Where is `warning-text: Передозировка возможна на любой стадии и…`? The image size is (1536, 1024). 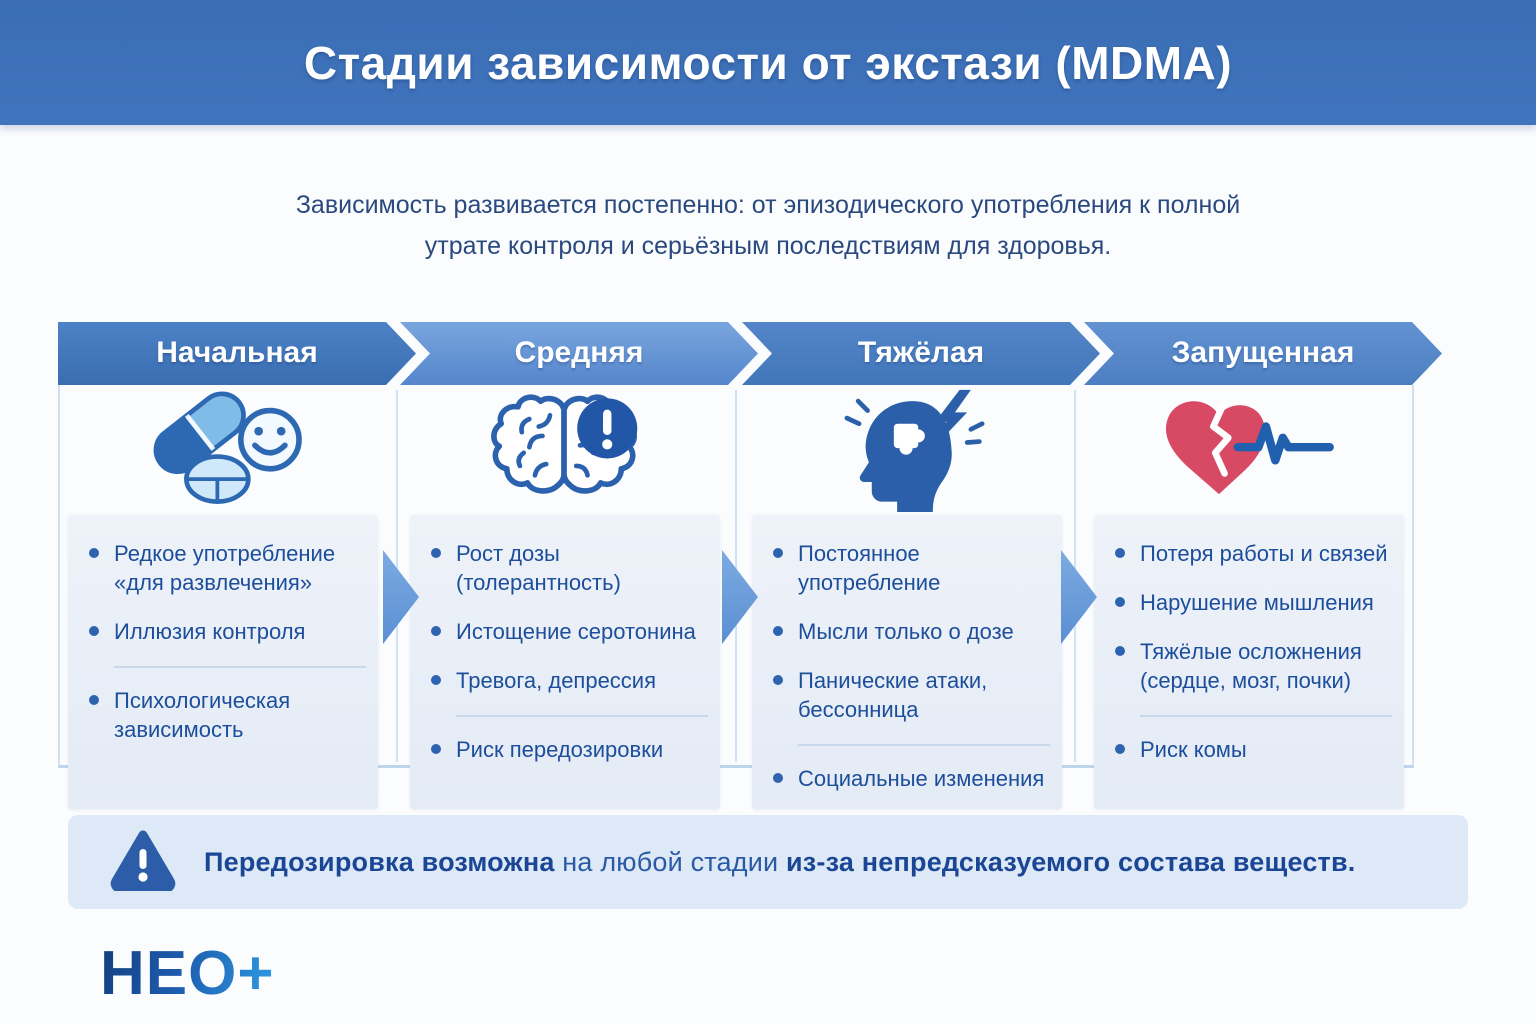
warning-text: Передозировка возможна на любой стадии и… is located at coordinates (779, 862).